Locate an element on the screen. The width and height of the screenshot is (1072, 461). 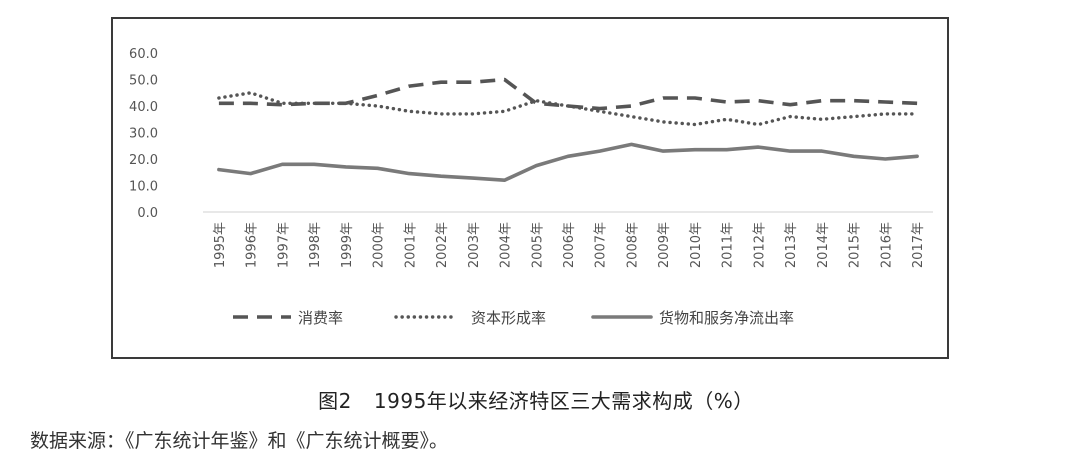
legend: 消费率 资本形成率 货物和服务净流出率 is located at coordinates (513, 318).